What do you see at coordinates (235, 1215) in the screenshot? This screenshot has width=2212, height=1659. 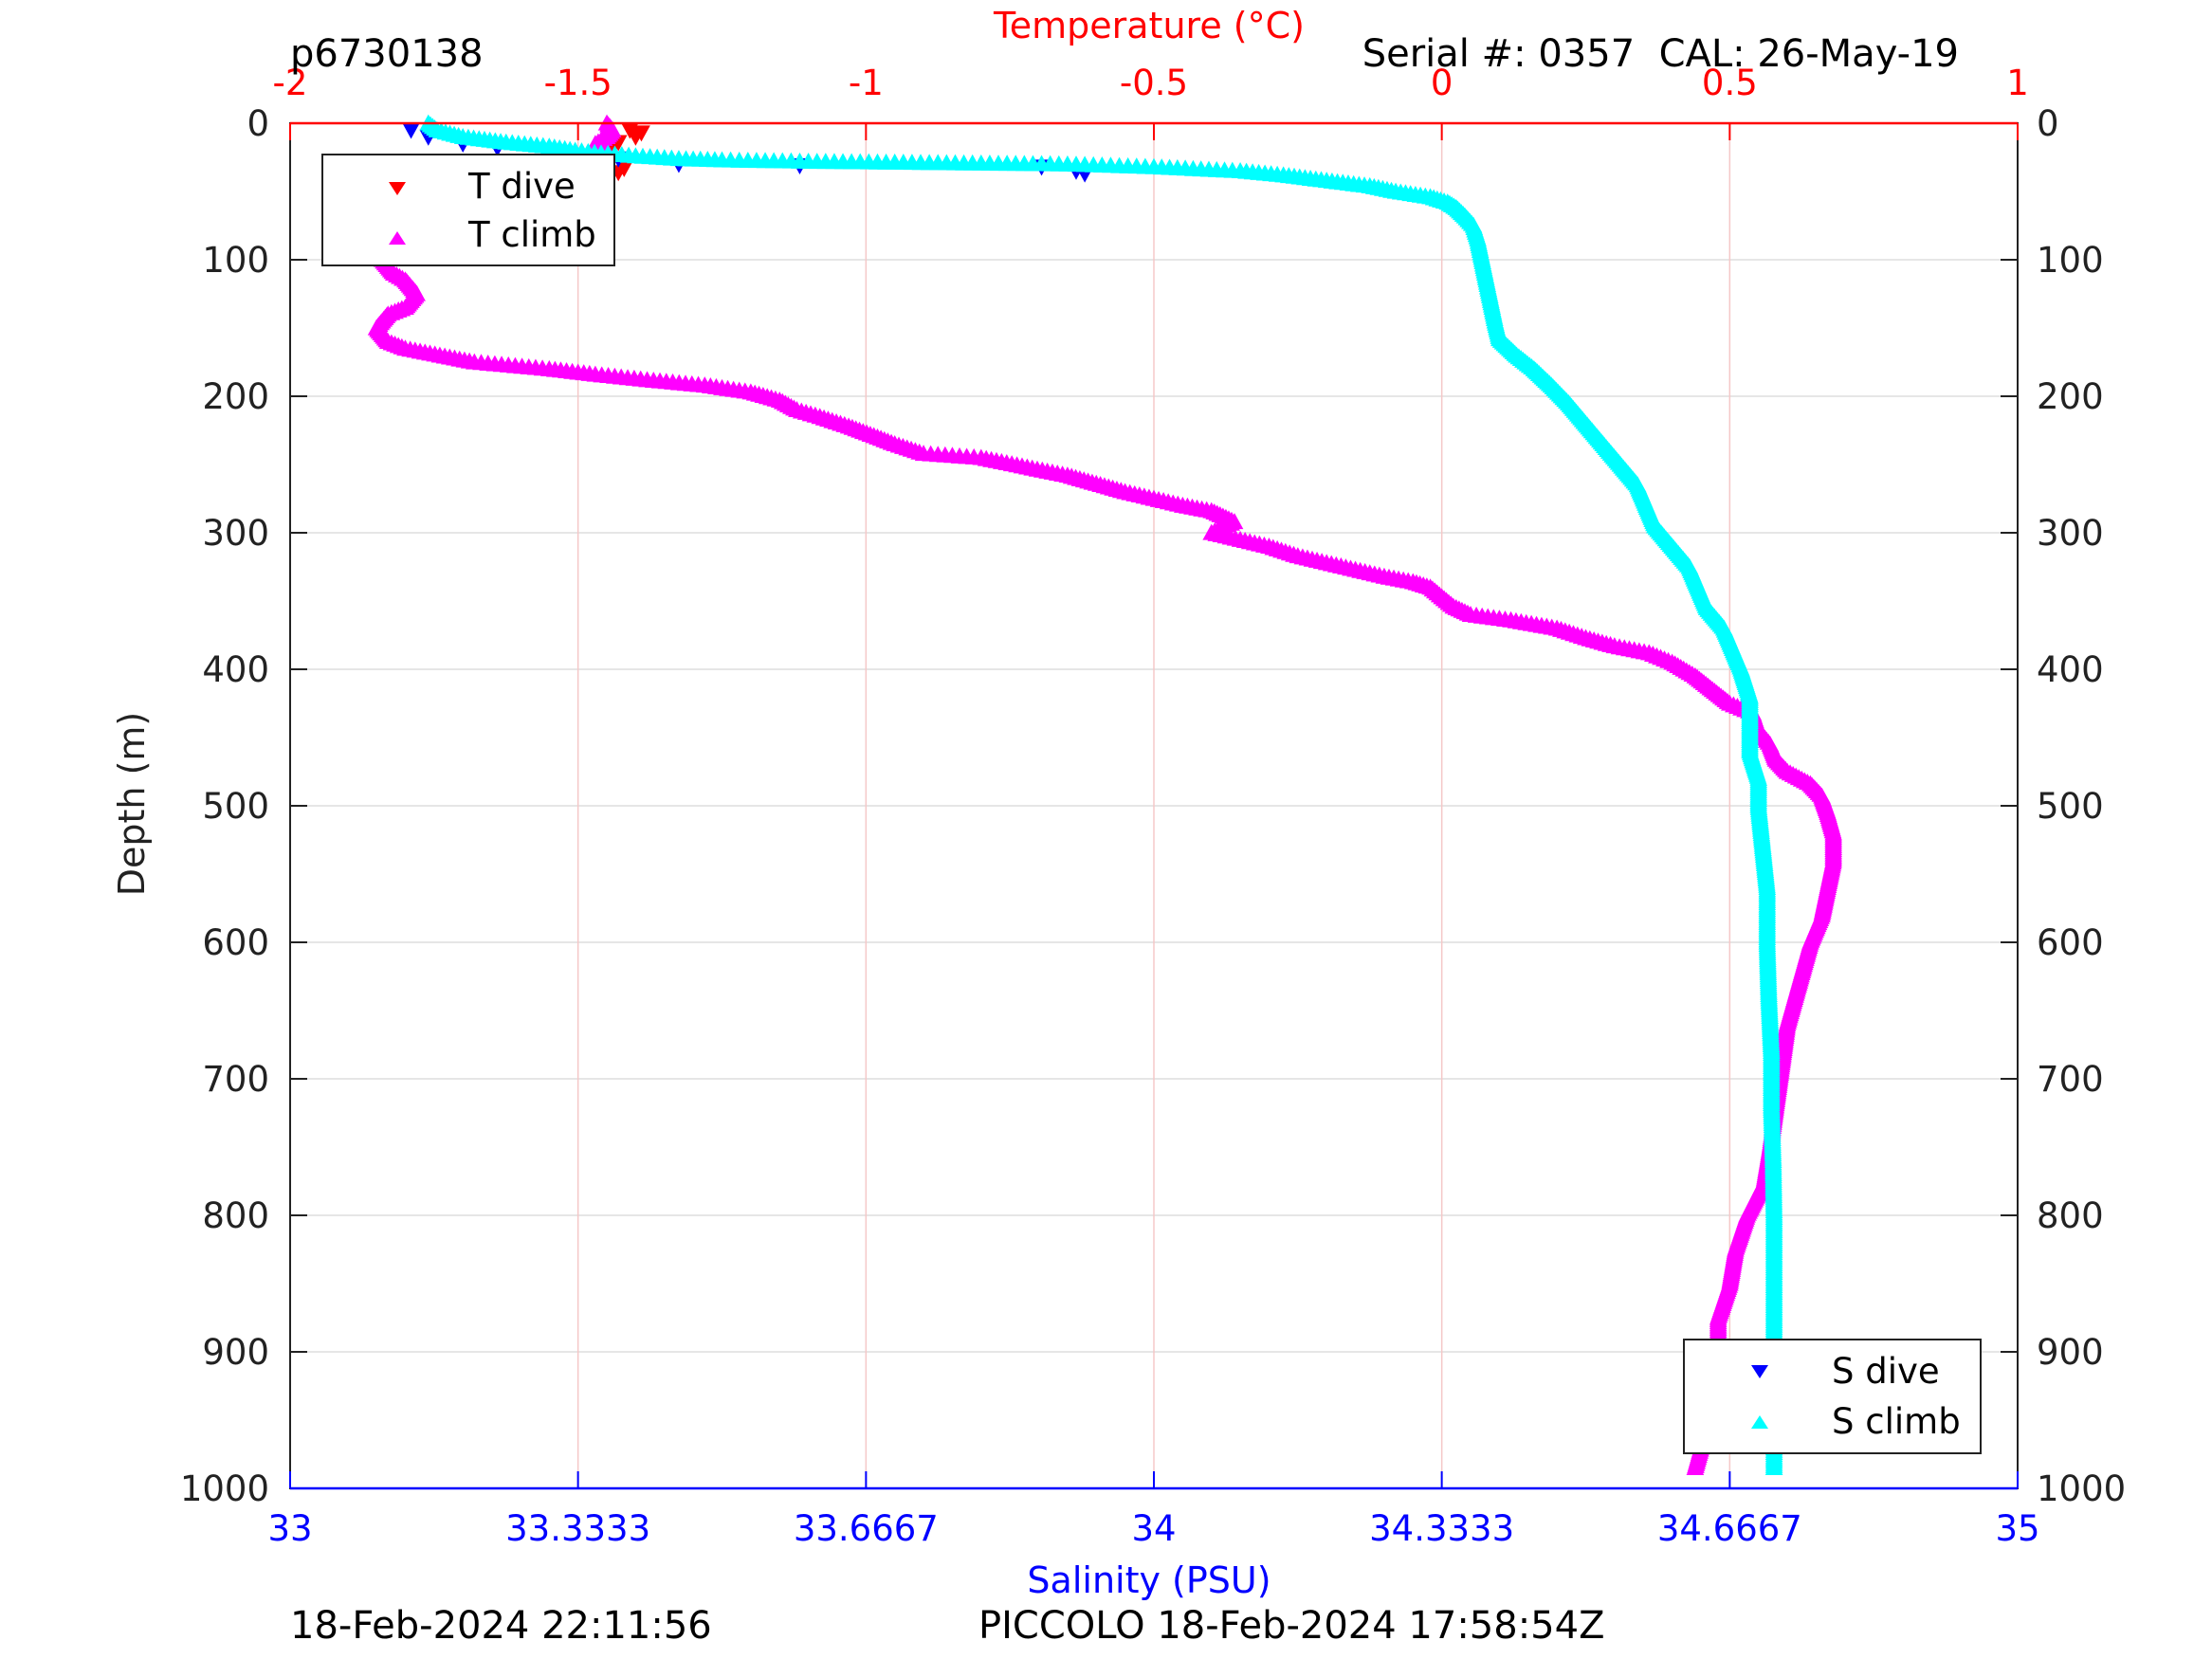 I see `depth-tick-label-left: 800` at bounding box center [235, 1215].